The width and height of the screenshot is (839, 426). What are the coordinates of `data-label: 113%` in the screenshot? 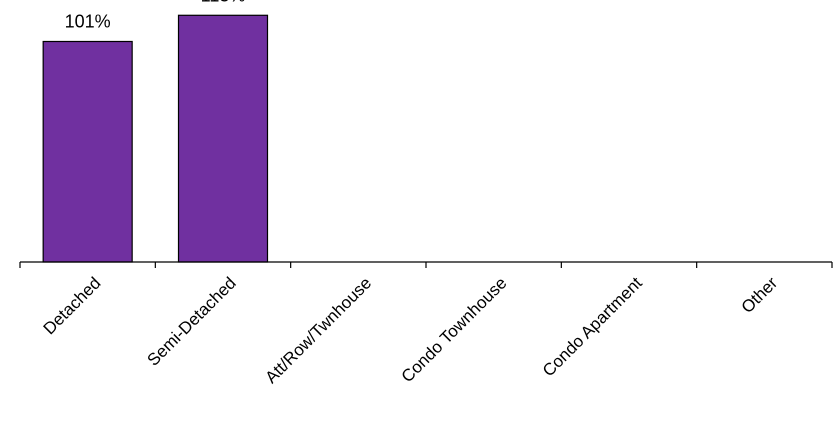 It's located at (223, 2).